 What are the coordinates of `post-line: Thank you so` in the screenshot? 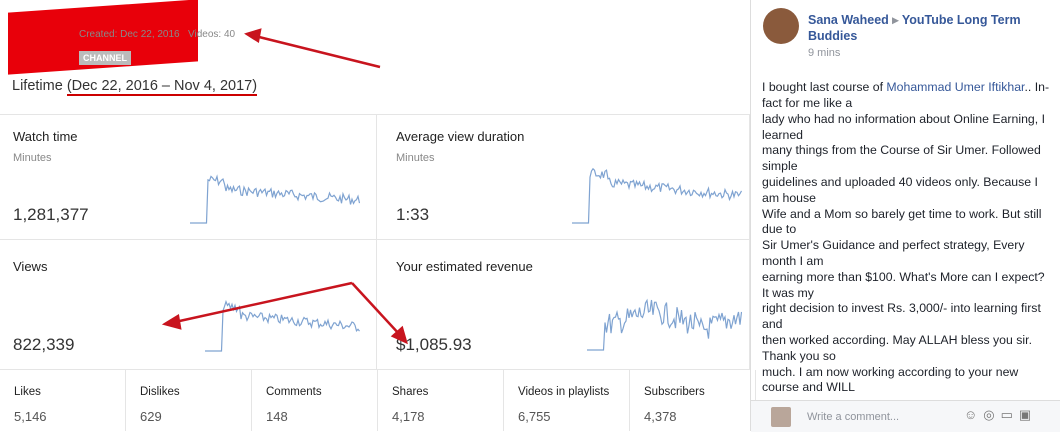 It's located at (799, 355).